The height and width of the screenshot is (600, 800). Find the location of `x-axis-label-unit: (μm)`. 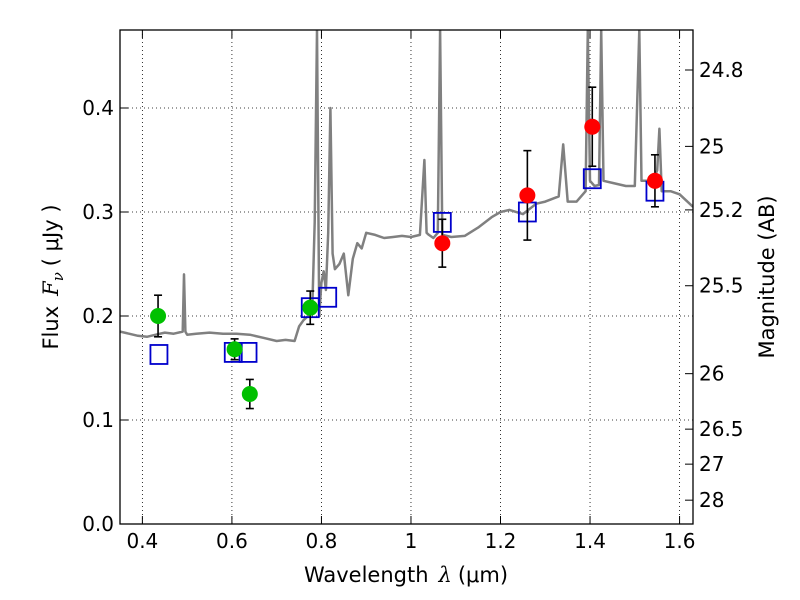

x-axis-label-unit: (μm) is located at coordinates (483, 575).